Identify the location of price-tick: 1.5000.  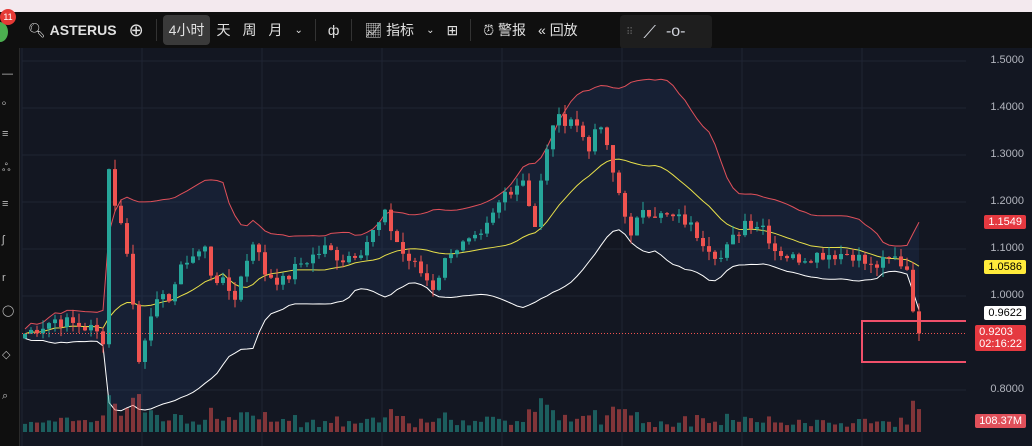
(1007, 60).